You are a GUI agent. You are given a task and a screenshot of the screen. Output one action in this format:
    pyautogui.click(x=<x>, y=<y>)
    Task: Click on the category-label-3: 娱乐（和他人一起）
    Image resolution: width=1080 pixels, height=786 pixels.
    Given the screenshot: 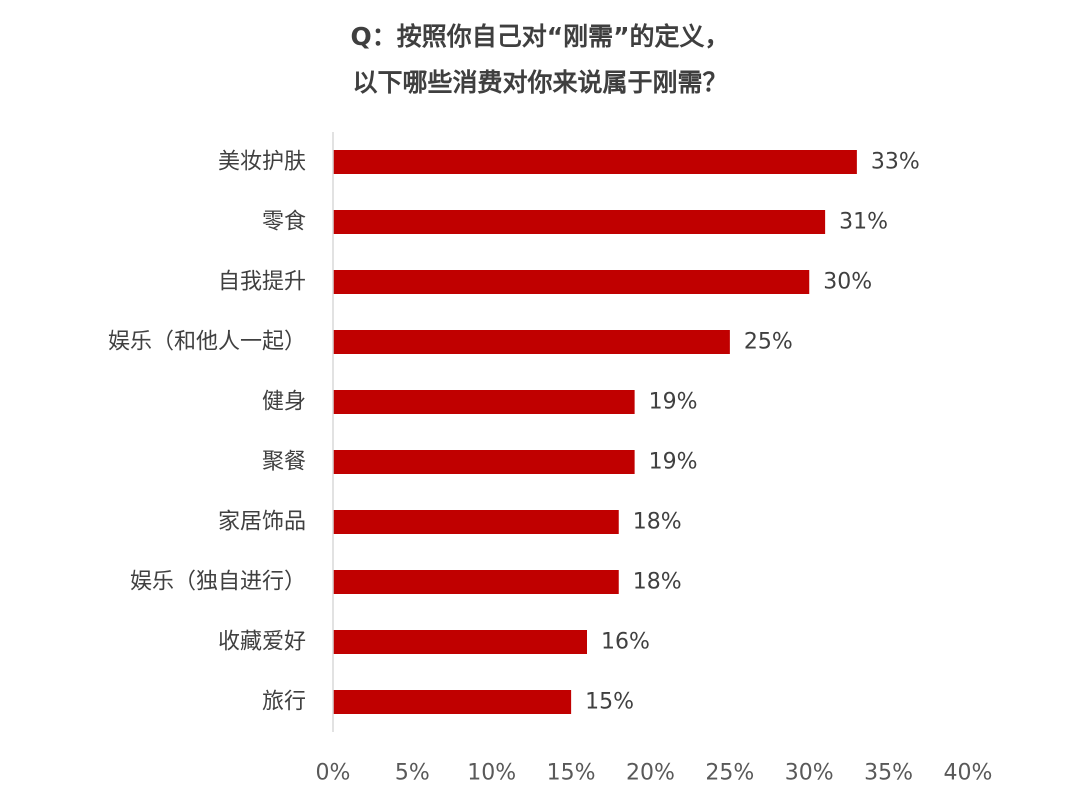 What is the action you would take?
    pyautogui.click(x=207, y=342)
    